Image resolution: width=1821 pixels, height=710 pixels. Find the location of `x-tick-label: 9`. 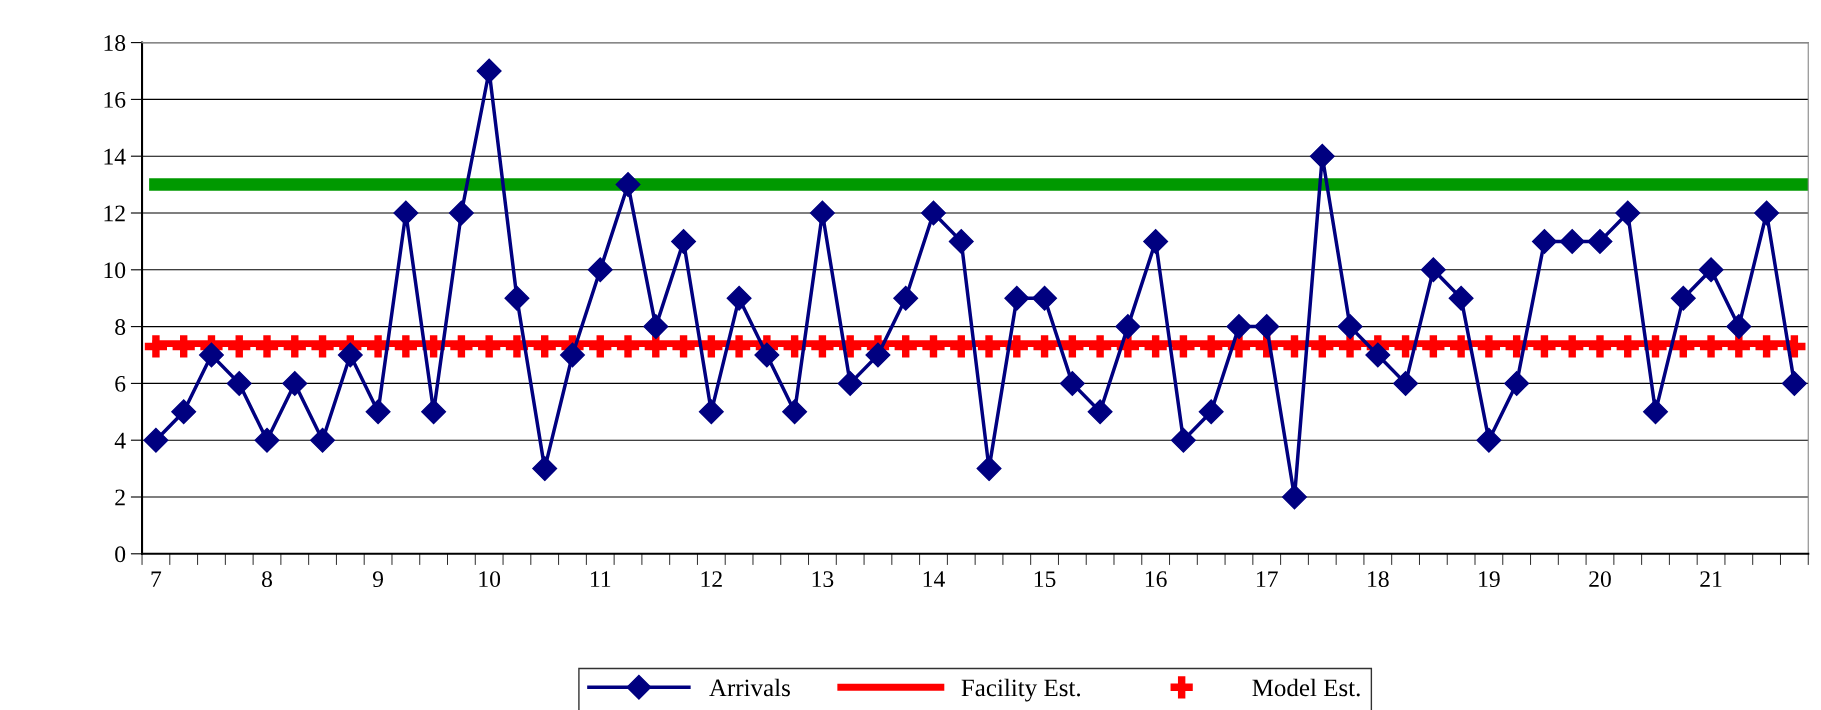

x-tick-label: 9 is located at coordinates (378, 579).